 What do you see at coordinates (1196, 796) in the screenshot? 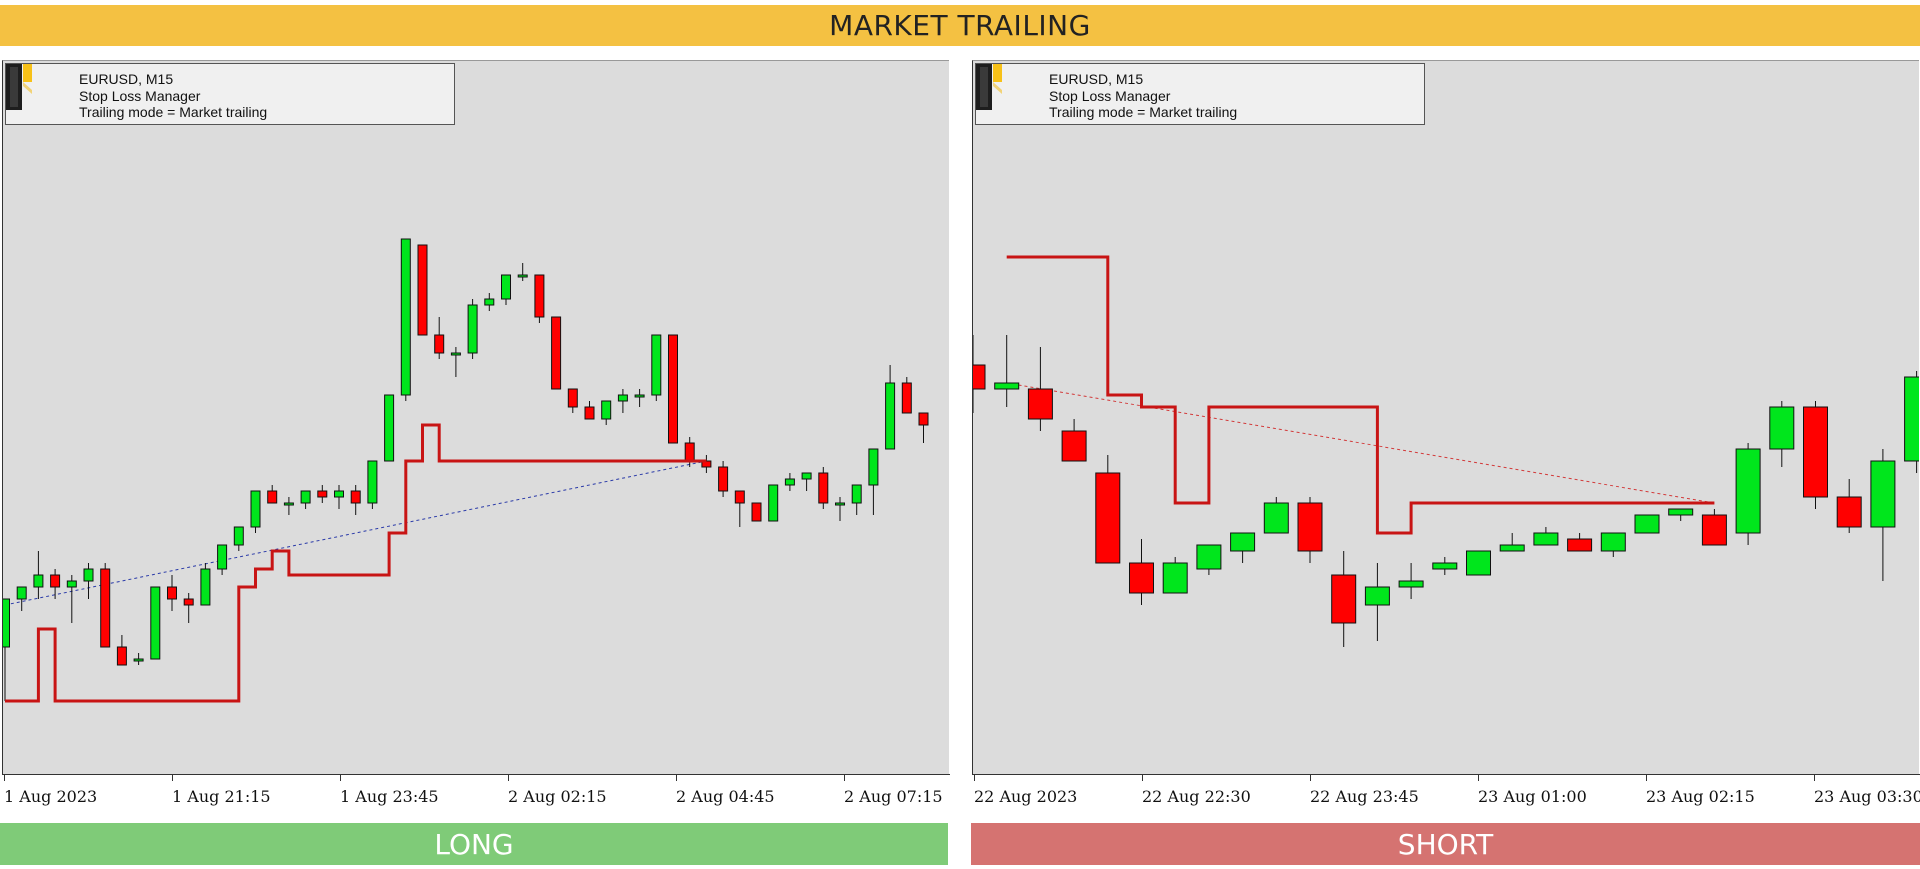
I see `x-tick-label: 22 Aug 22:30` at bounding box center [1196, 796].